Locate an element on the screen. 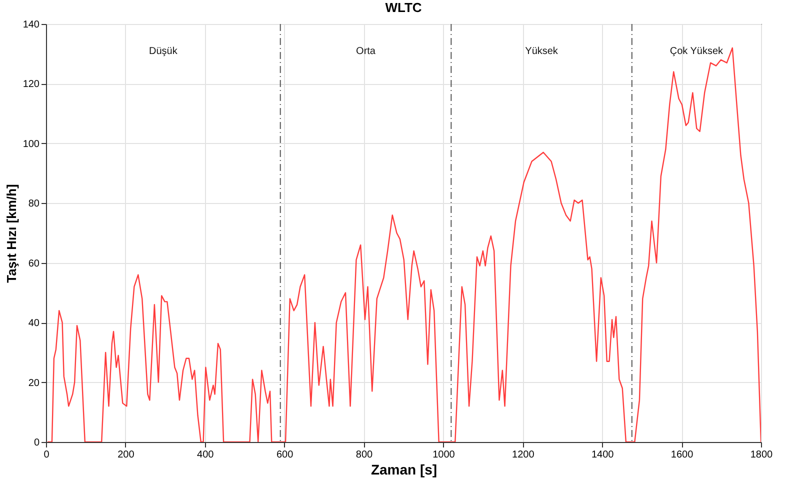 This screenshot has height=486, width=785. x-tick-label: 400 is located at coordinates (205, 455).